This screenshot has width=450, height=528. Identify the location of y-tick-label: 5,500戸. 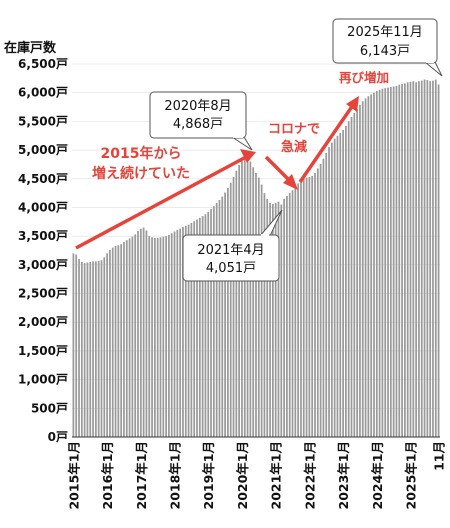
(43, 121).